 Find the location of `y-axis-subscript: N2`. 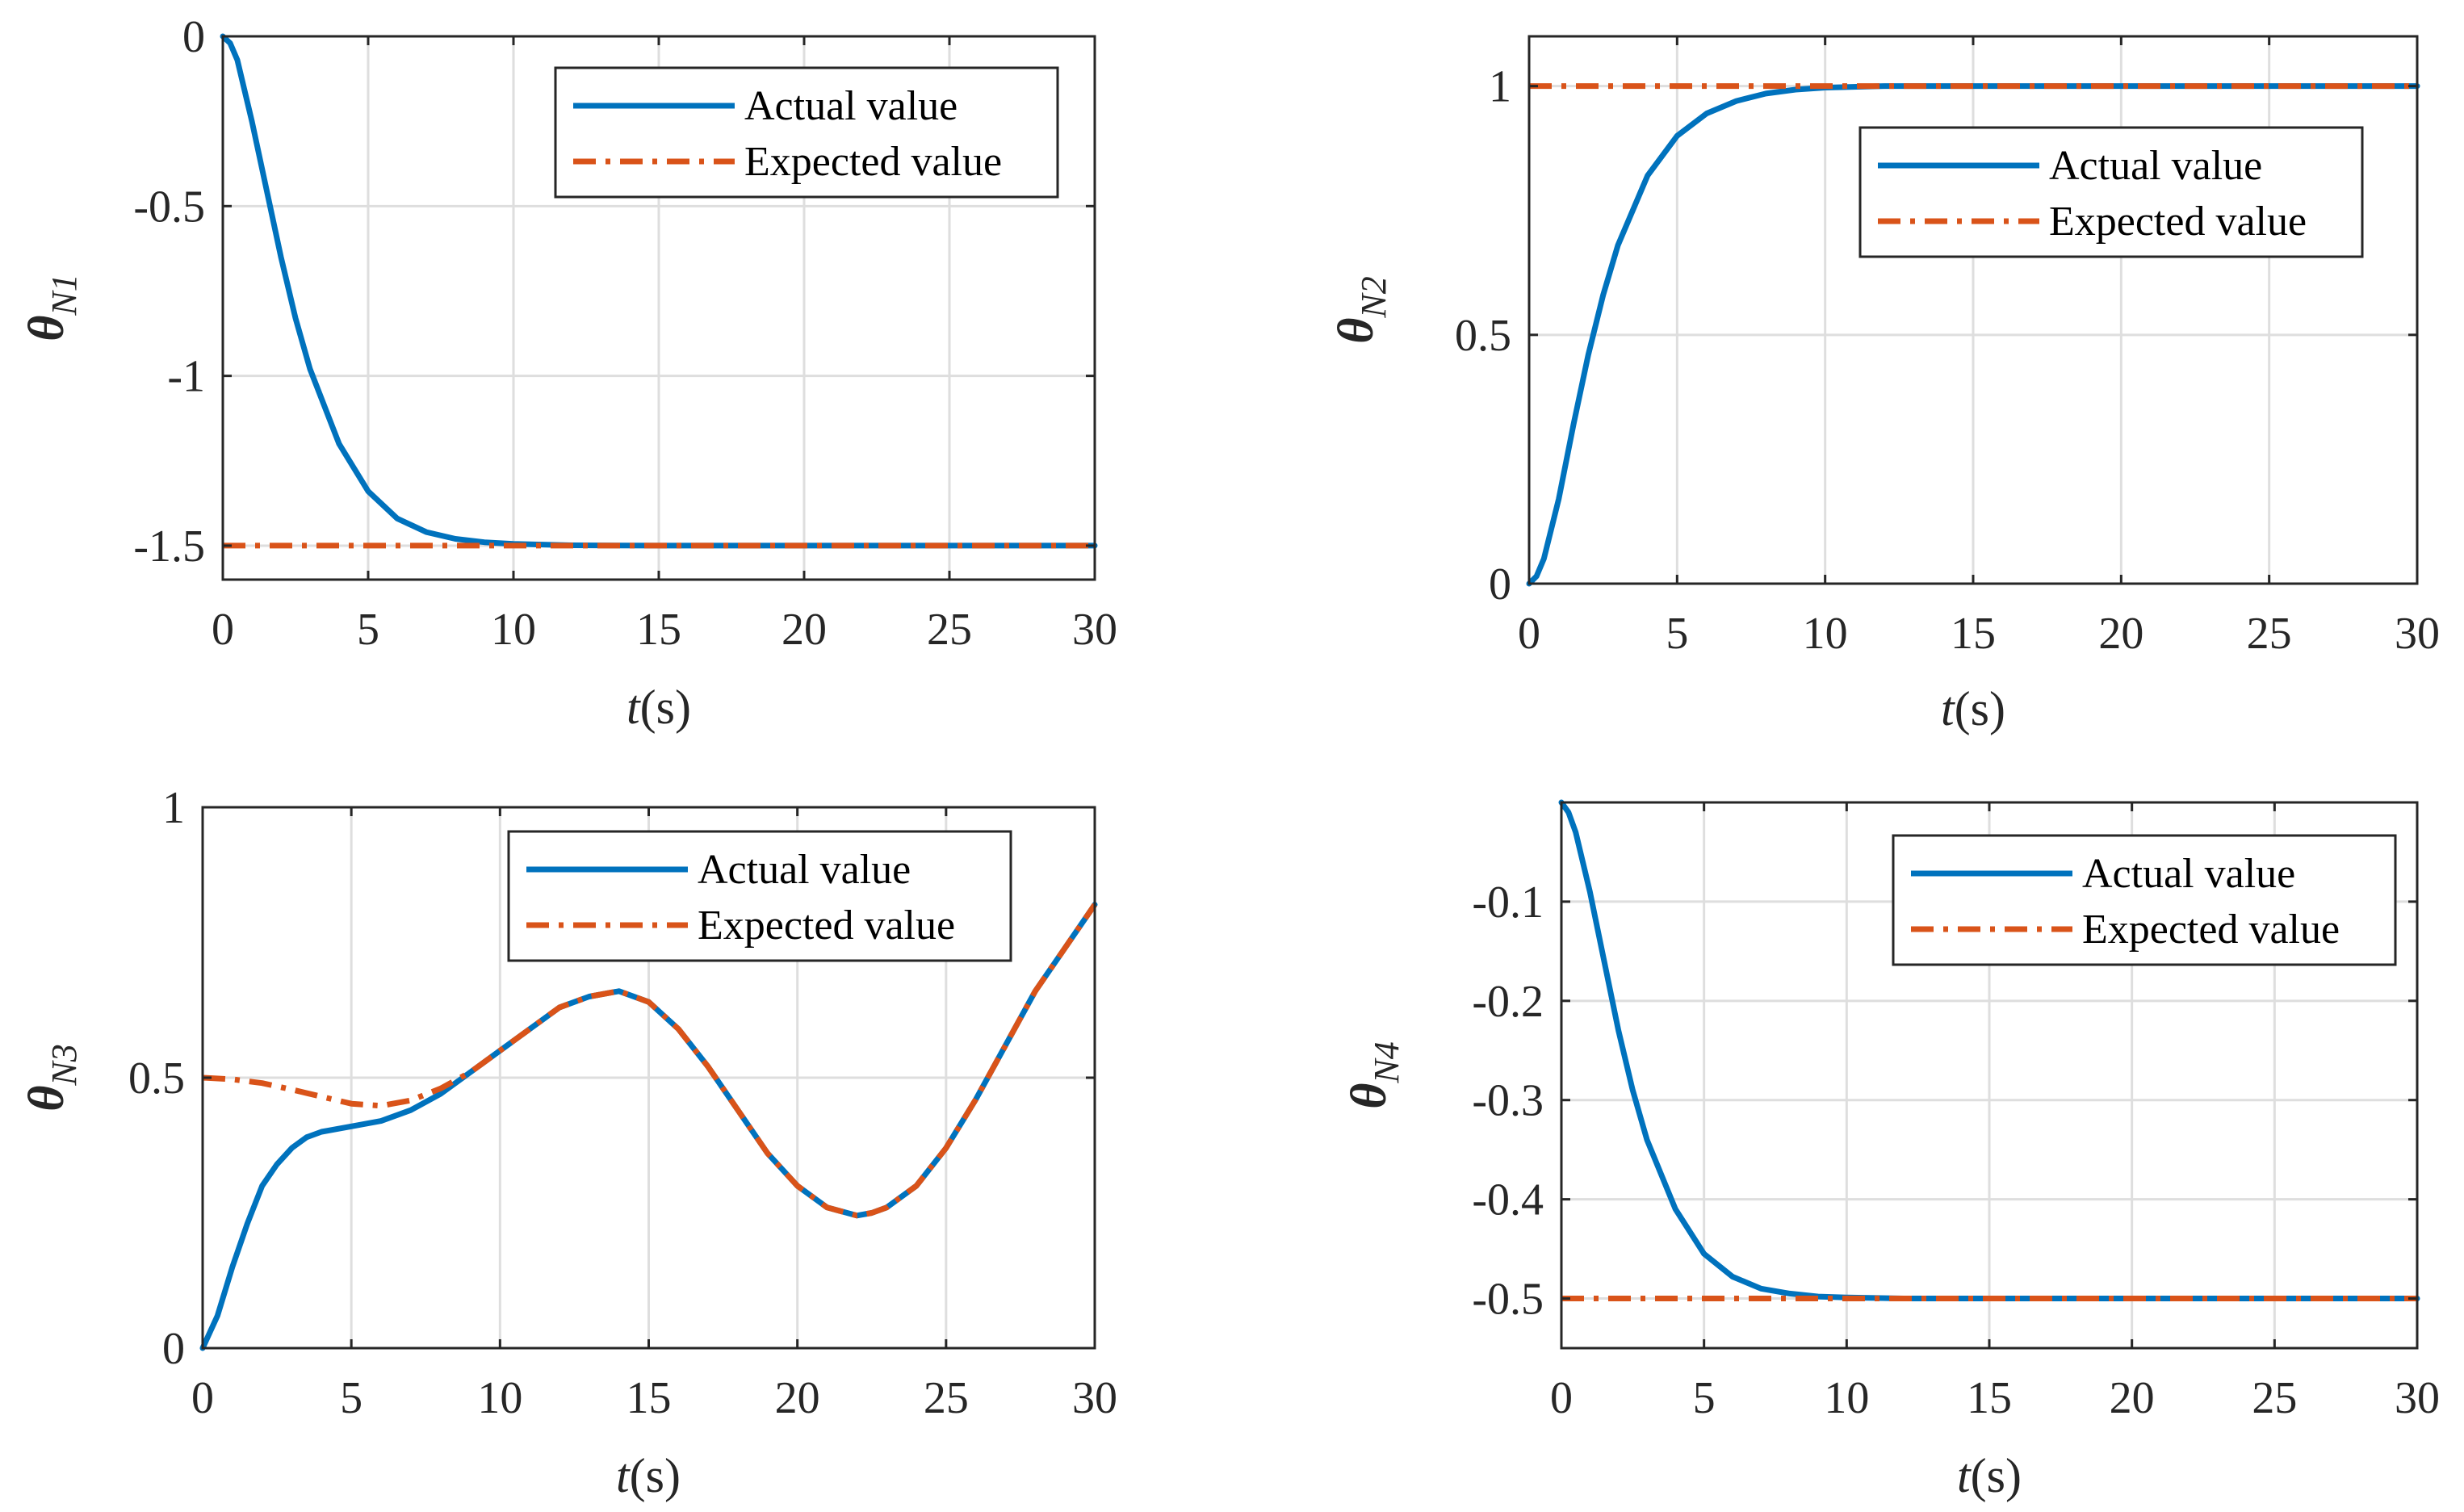

y-axis-subscript: N2 is located at coordinates (1373, 297).